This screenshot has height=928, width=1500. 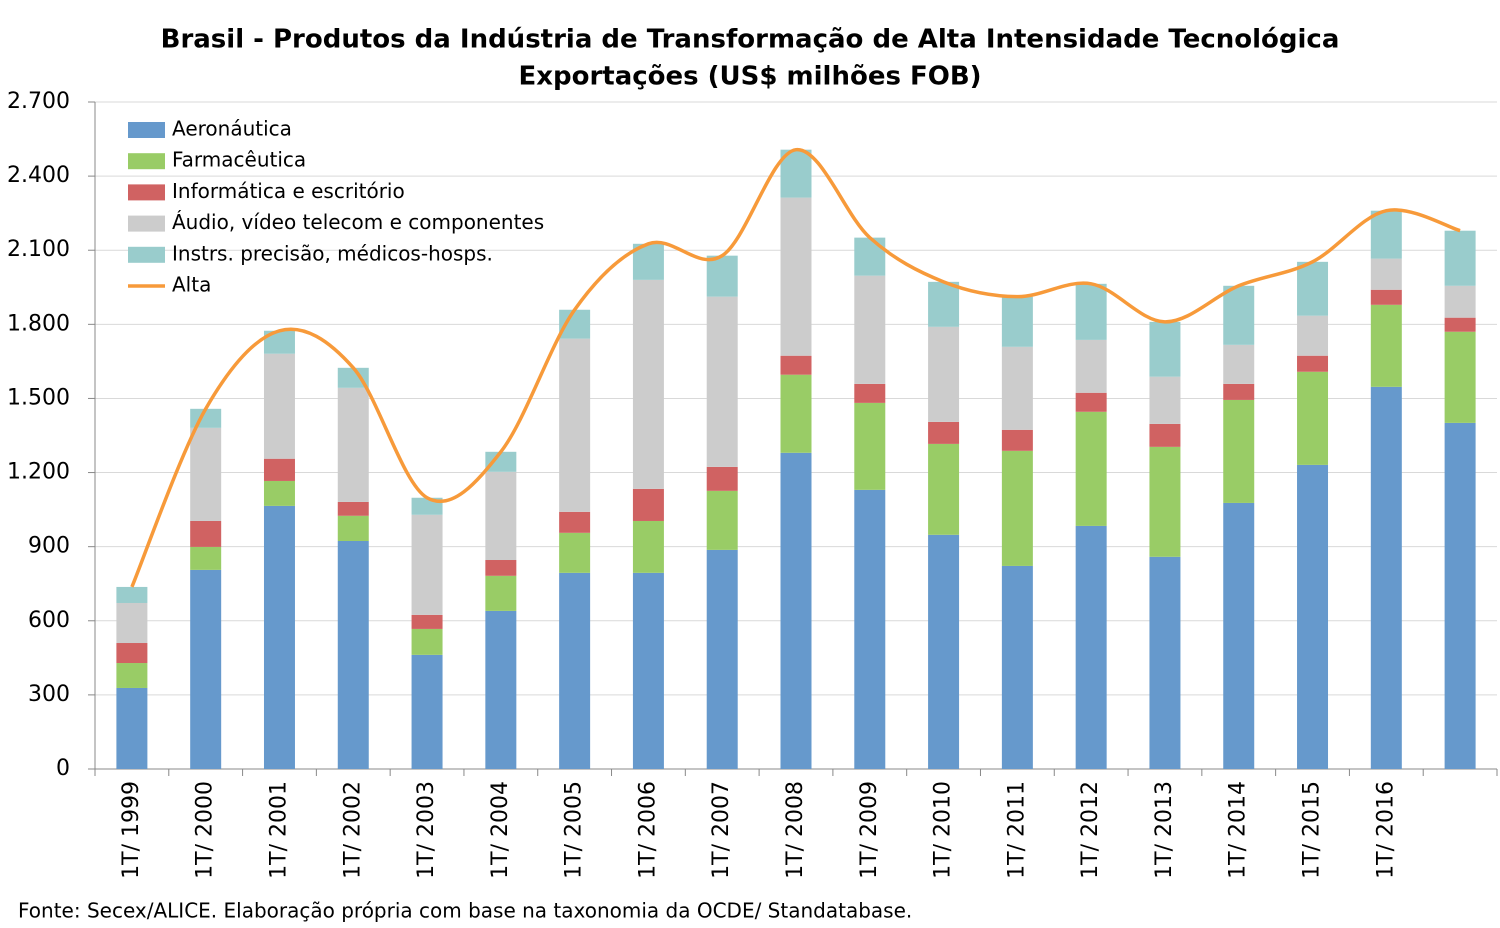 I want to click on x-tick-label: 1T/ 2007, so click(x=721, y=830).